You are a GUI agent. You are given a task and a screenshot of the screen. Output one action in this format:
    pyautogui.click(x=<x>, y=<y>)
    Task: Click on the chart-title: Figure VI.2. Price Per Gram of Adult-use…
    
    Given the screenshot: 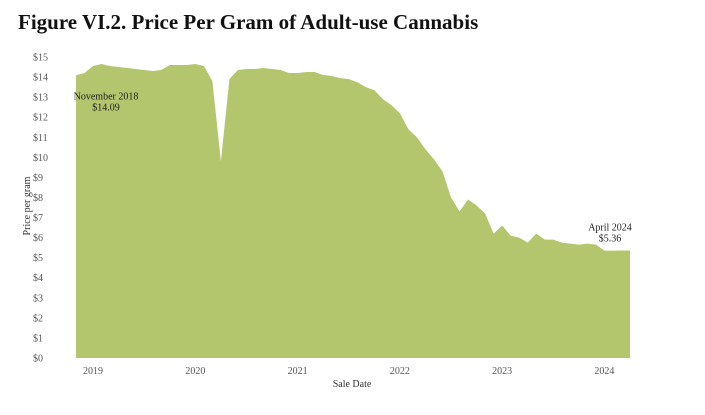 What is the action you would take?
    pyautogui.click(x=248, y=22)
    